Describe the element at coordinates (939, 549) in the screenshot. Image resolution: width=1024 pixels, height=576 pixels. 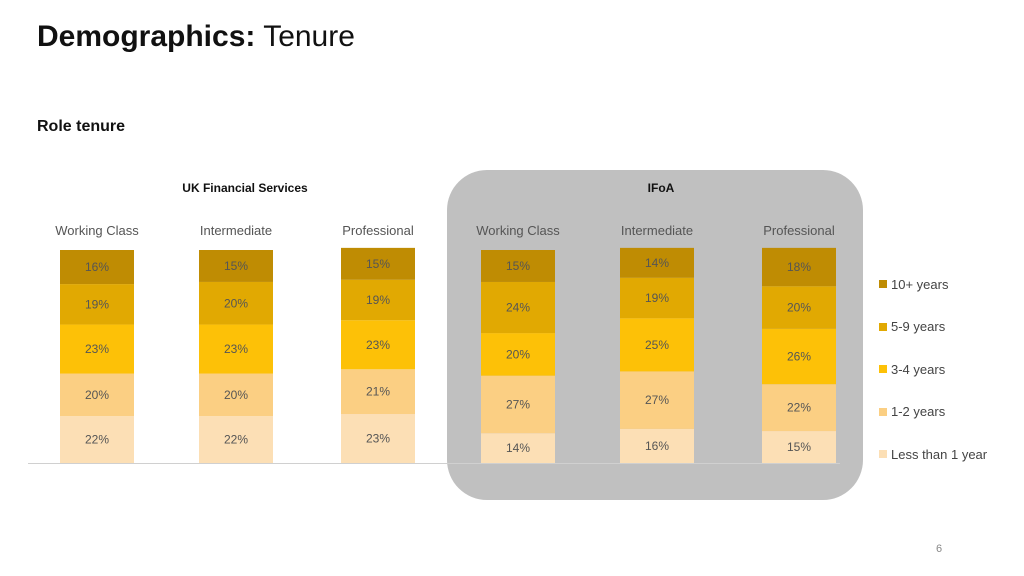
I see `page-number: 6` at that location.